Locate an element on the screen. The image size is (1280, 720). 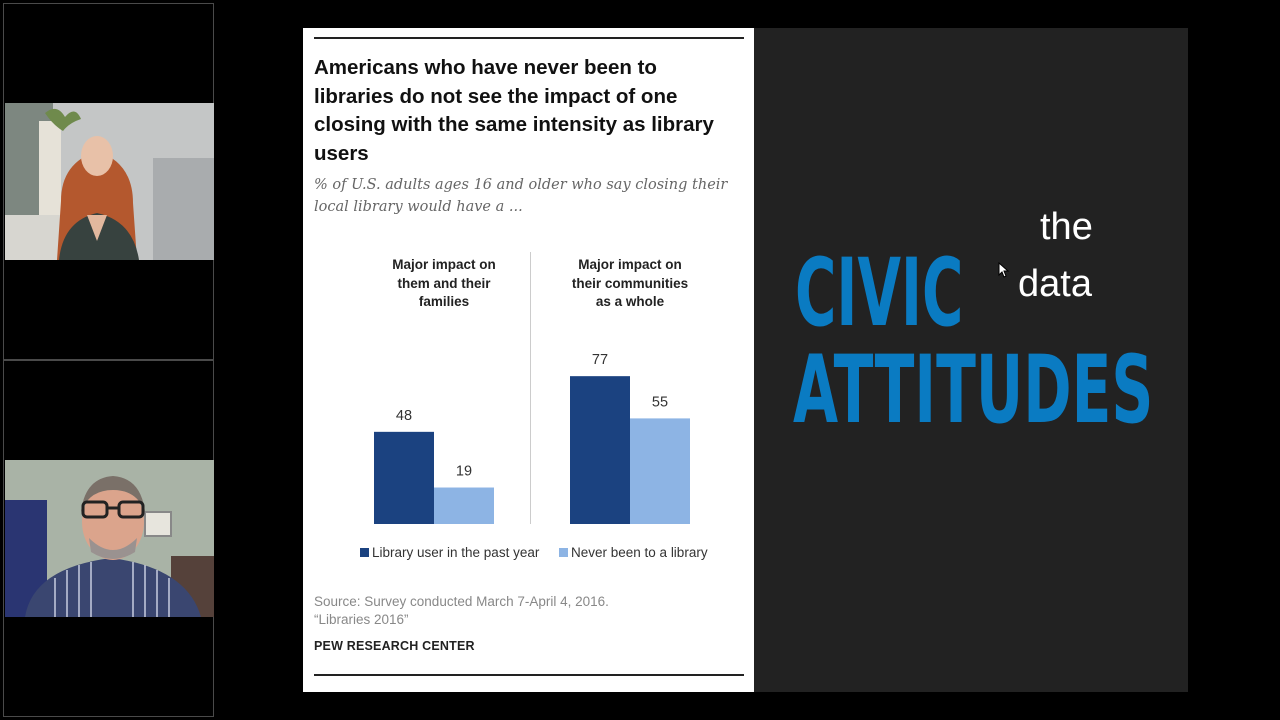
civic-word: CIVIC is located at coordinates (879, 293).